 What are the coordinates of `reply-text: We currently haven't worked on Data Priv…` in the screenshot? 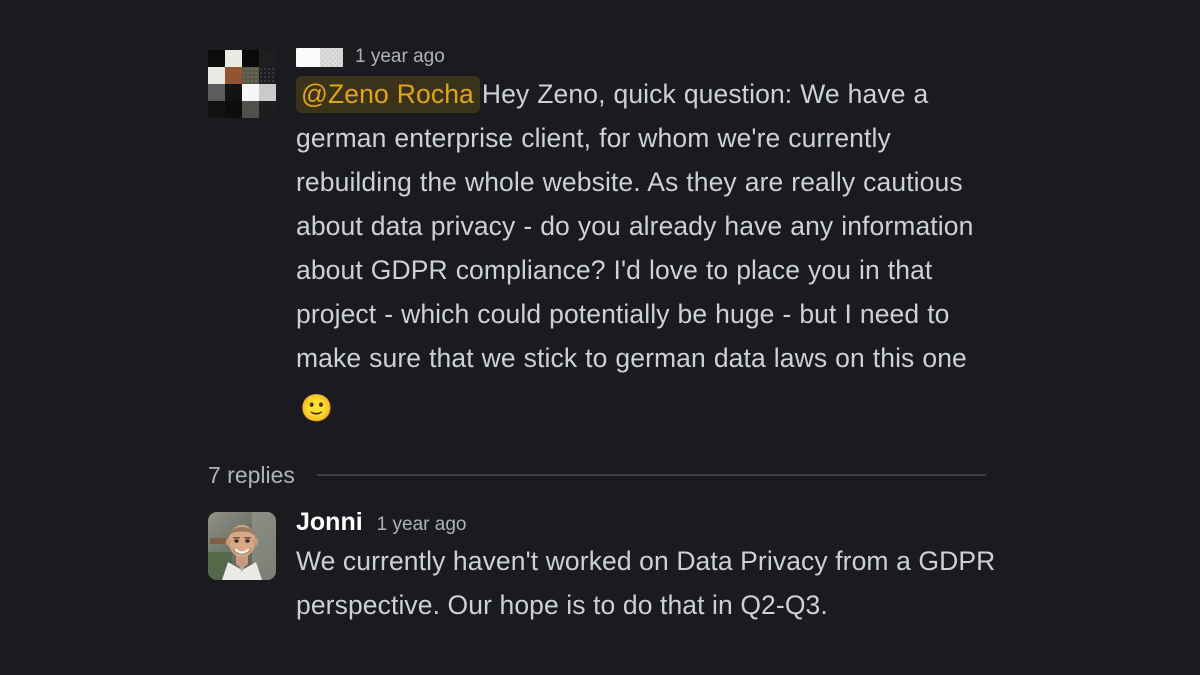 It's located at (646, 583).